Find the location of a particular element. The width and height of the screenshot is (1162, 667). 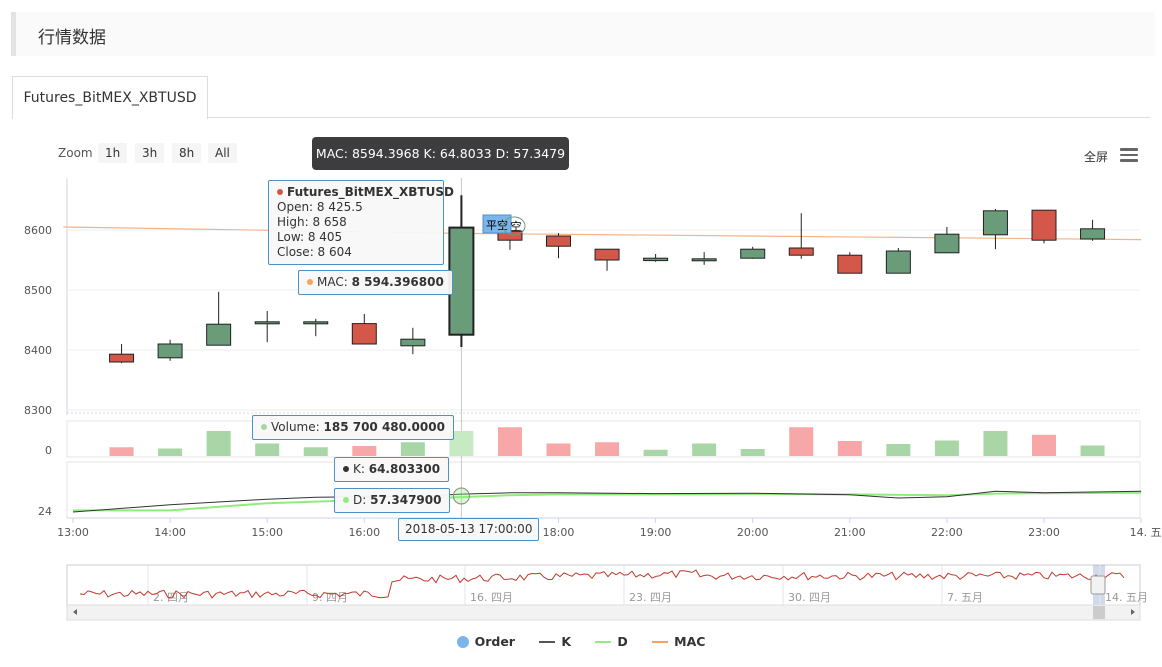

kd-tick-label: 24 is located at coordinates (45, 511).